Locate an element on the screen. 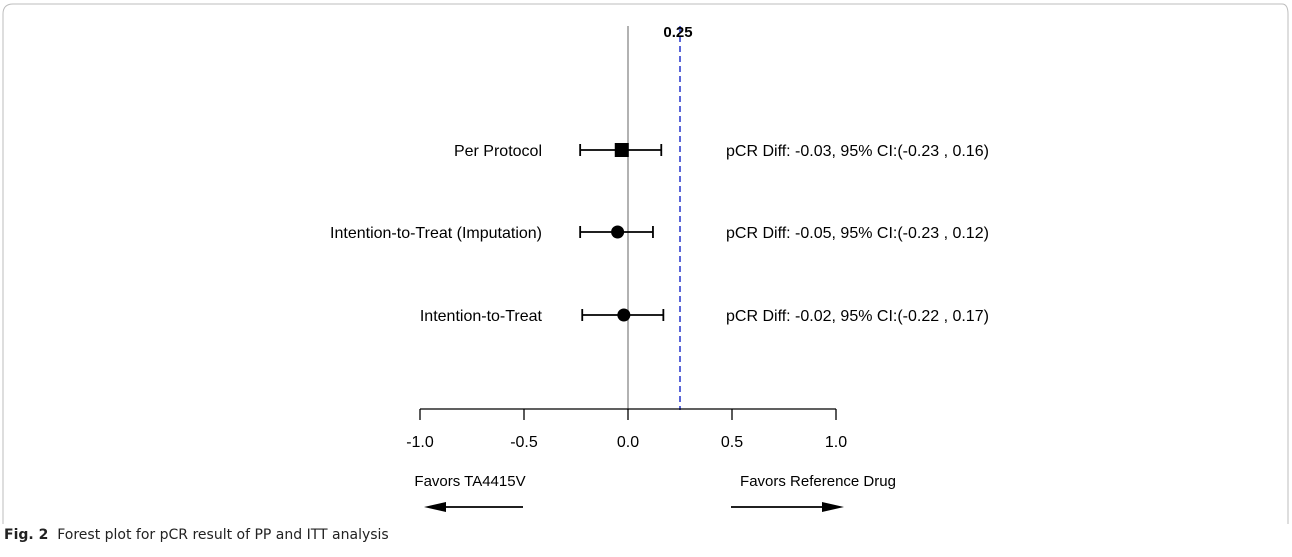  row-label: Intention-to-Treat is located at coordinates (481, 316).